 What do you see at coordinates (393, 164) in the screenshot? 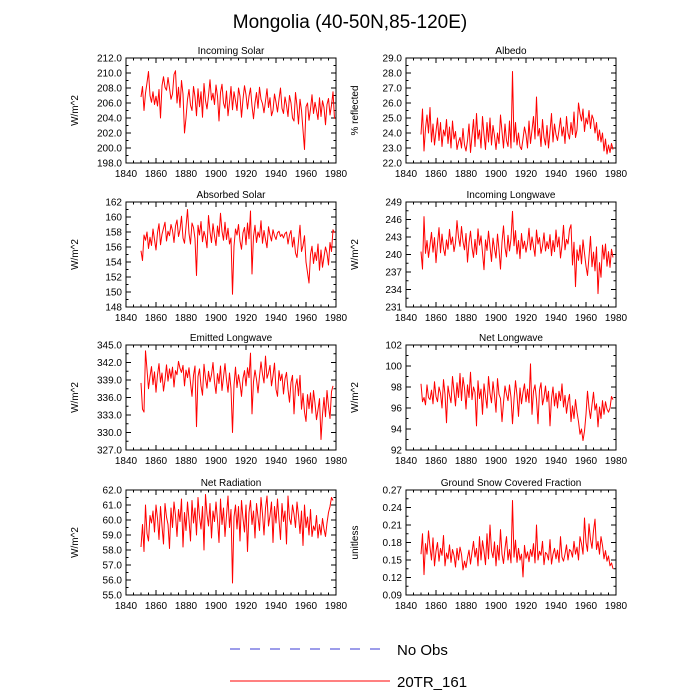
I see `y-tick-label-albedo: 22.0` at bounding box center [393, 164].